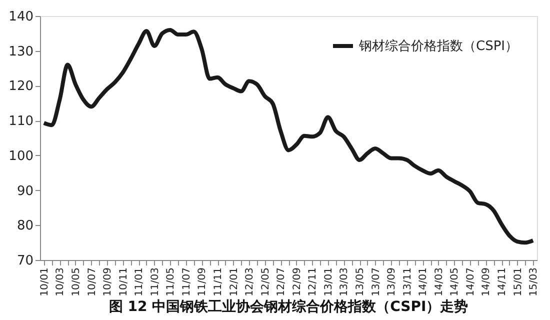 The width and height of the screenshot is (550, 320). What do you see at coordinates (344, 282) in the screenshot?
I see `x-tick-label: 13/03` at bounding box center [344, 282].